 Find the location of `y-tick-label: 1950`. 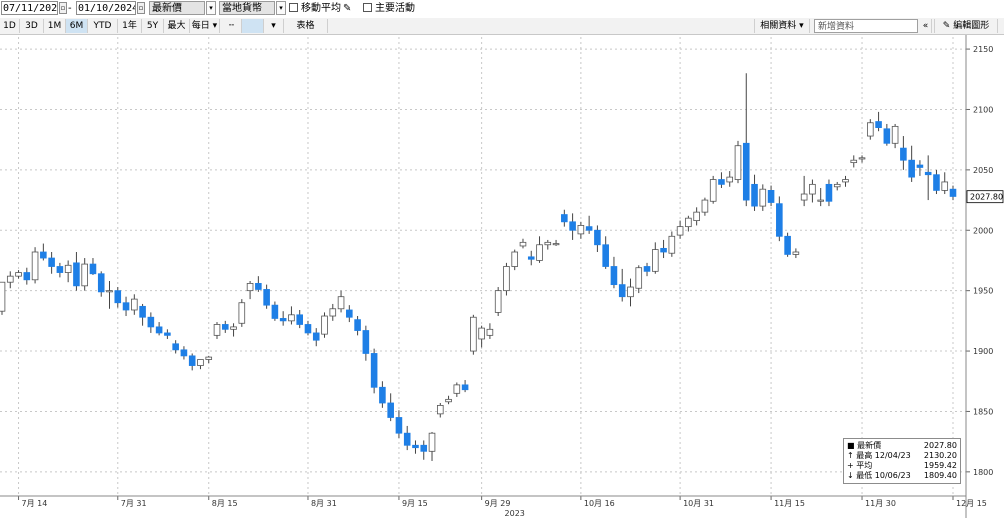

y-tick-label: 1950 is located at coordinates (983, 291).